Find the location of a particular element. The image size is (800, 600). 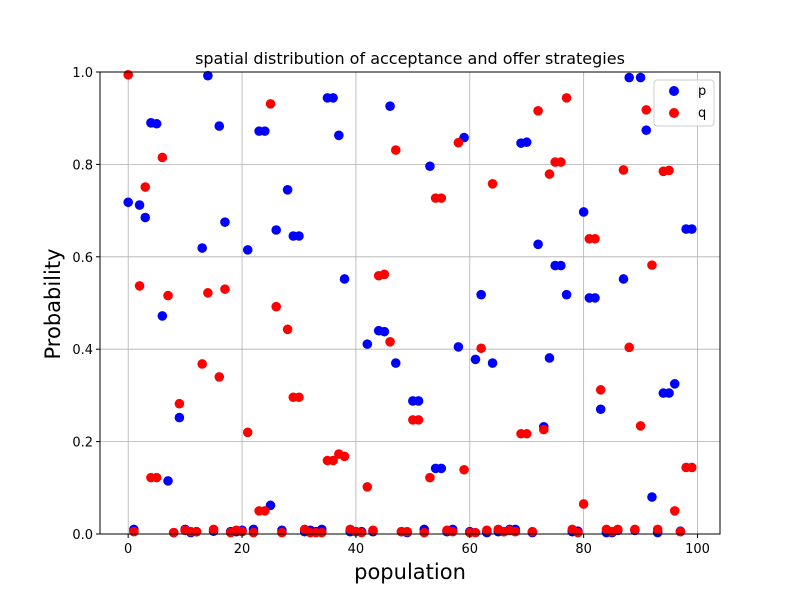

x-tick-label: 100 is located at coordinates (697, 549).